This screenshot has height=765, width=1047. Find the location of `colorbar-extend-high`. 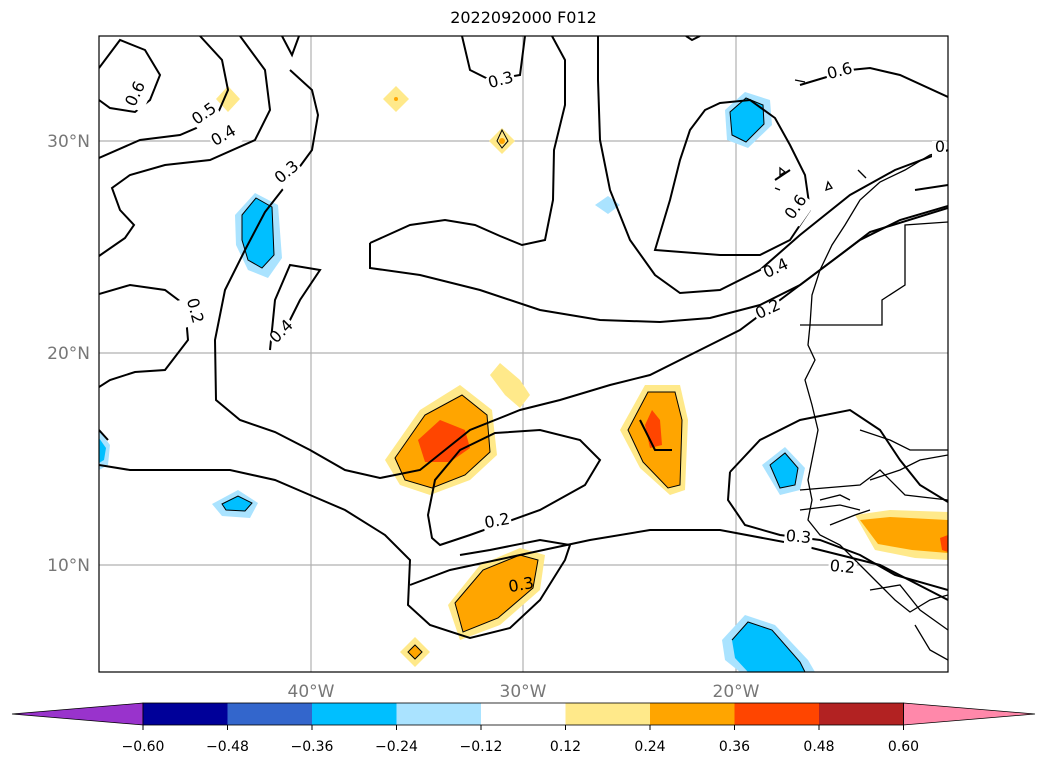

colorbar-extend-high is located at coordinates (969, 714).